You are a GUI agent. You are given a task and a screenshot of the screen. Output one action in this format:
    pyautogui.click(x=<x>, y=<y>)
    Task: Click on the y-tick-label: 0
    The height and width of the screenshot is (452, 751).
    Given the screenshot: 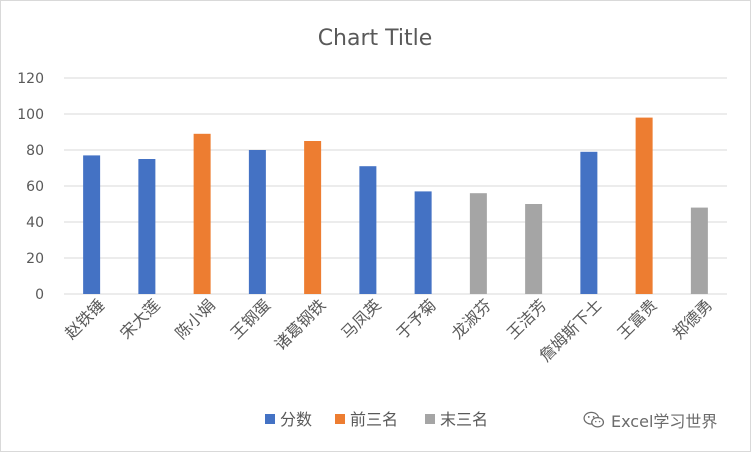 What is the action you would take?
    pyautogui.click(x=39, y=295)
    